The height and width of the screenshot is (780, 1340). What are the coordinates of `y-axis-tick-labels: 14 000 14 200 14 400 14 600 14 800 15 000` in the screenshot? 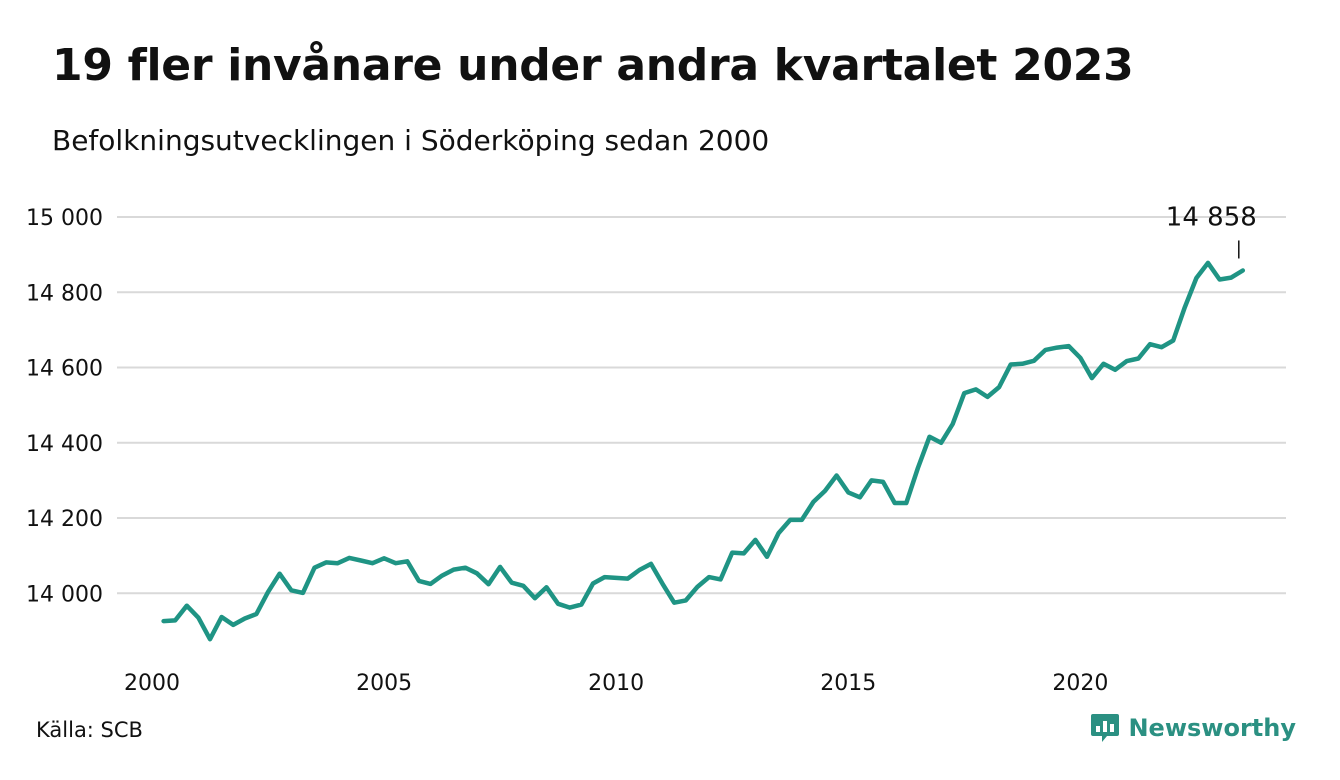 It's located at (64, 406).